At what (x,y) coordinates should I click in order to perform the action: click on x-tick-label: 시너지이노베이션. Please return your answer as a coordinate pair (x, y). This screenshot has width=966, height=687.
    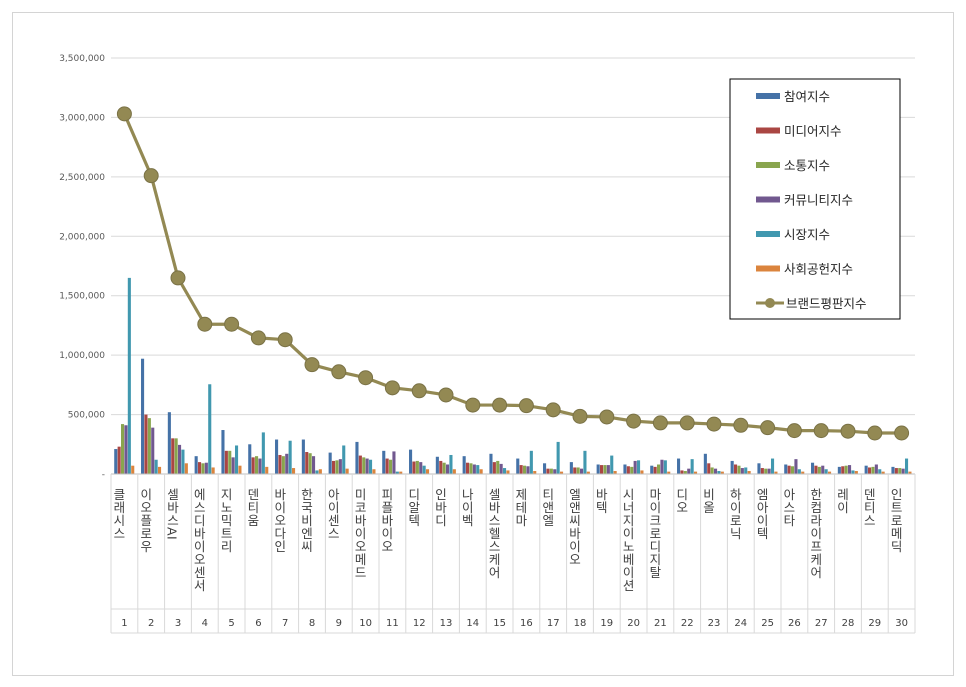
    Looking at the image, I should click on (627, 540).